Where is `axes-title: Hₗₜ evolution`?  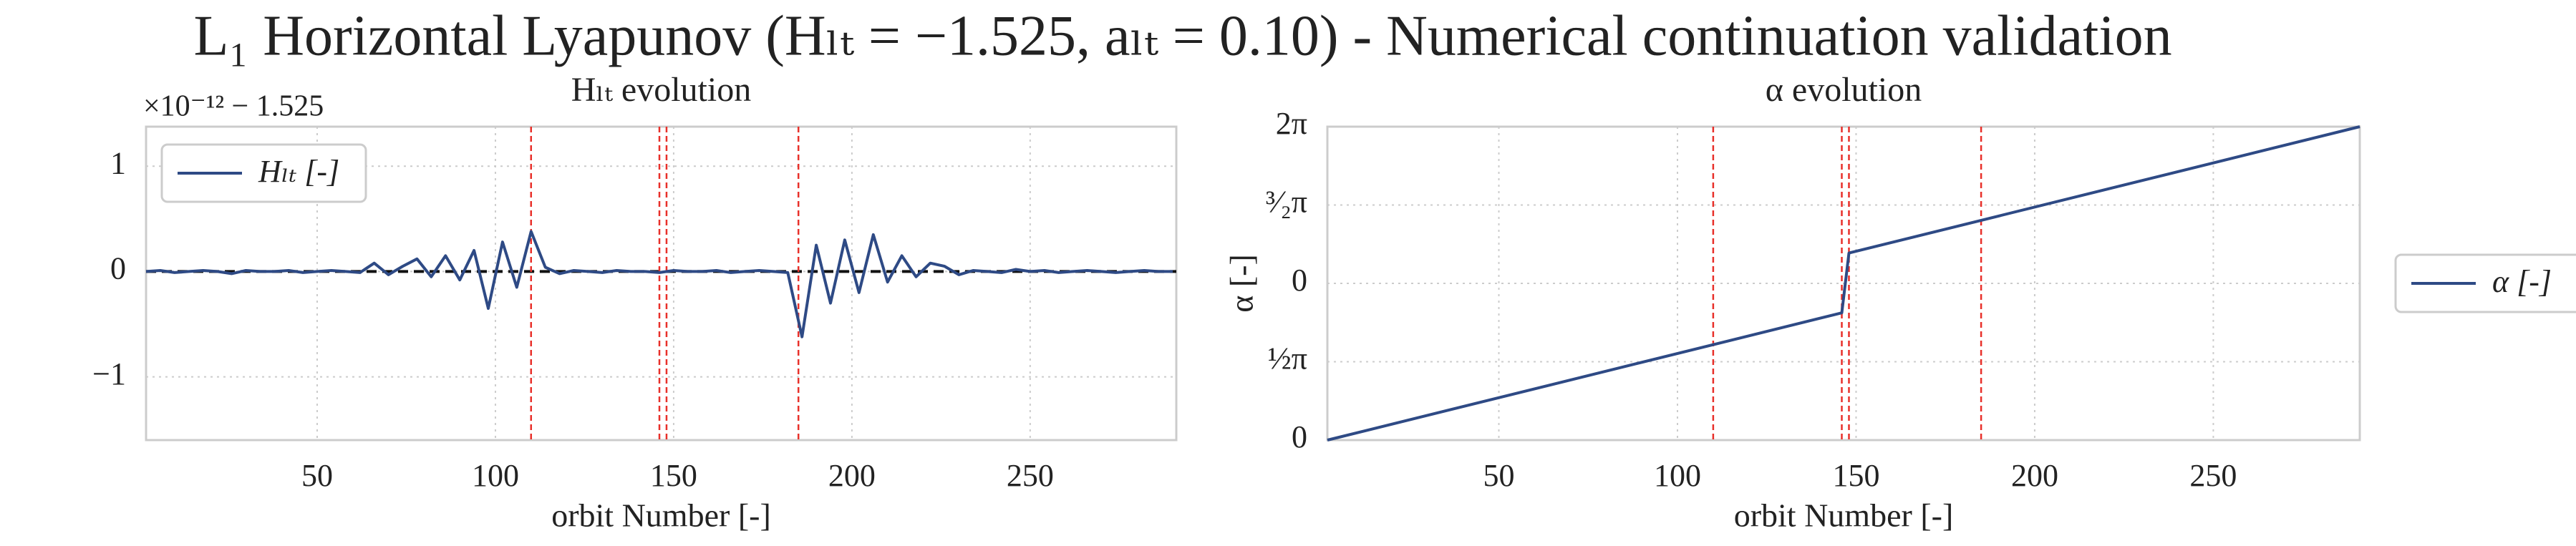
axes-title: Hₗₜ evolution is located at coordinates (661, 90).